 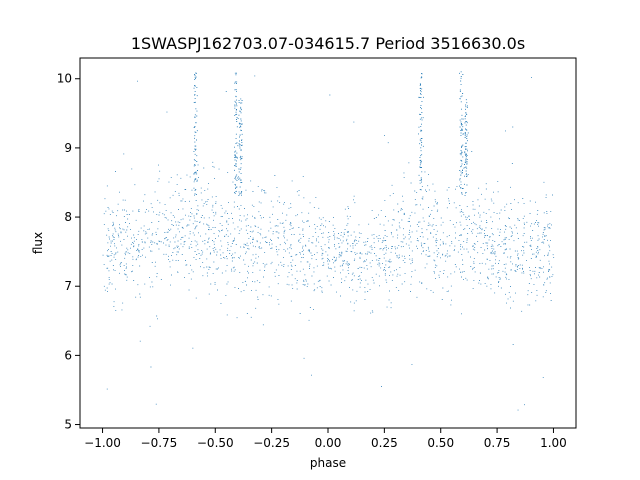 What do you see at coordinates (215, 443) in the screenshot?
I see `x-tick-label: −0.50` at bounding box center [215, 443].